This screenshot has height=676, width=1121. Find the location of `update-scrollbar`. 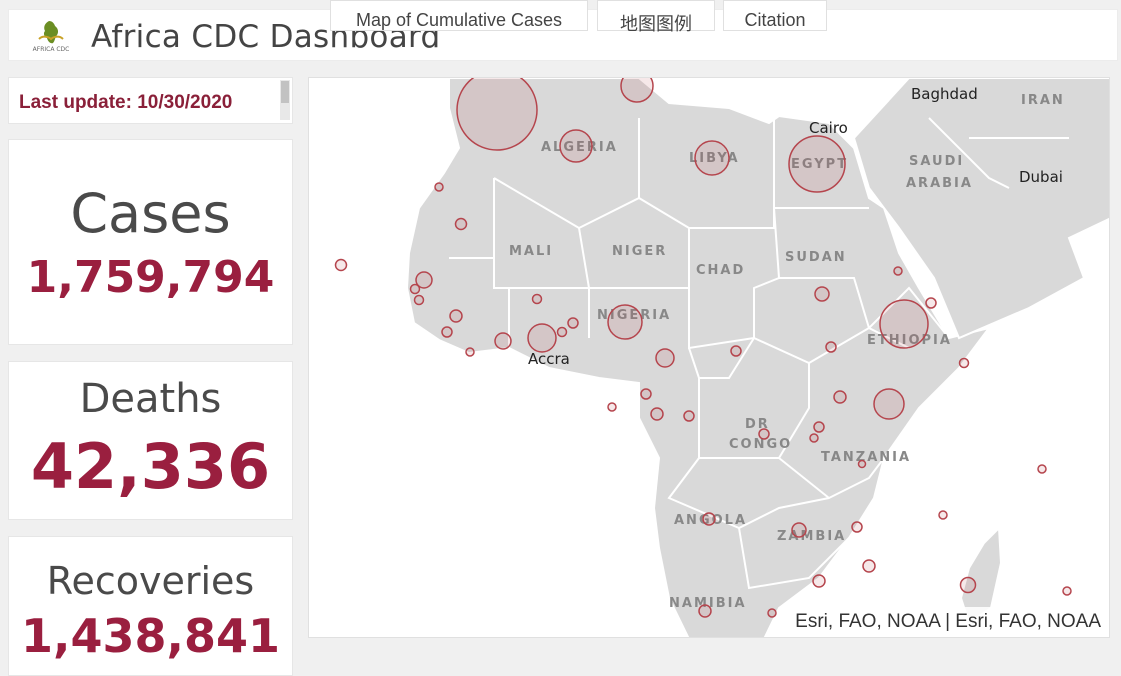

update-scrollbar is located at coordinates (285, 100).